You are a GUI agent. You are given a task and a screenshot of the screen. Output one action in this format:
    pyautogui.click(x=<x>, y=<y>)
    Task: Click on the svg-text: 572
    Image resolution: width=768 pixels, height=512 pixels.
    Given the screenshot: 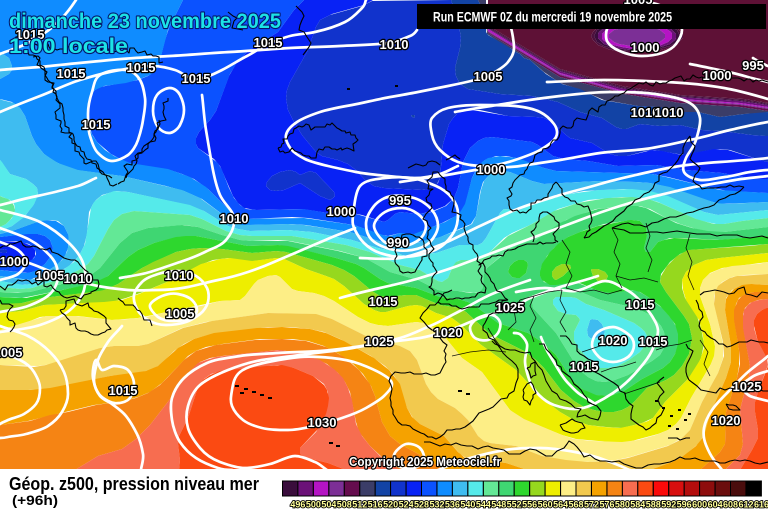 What is the action you would take?
    pyautogui.click(x=591, y=505)
    